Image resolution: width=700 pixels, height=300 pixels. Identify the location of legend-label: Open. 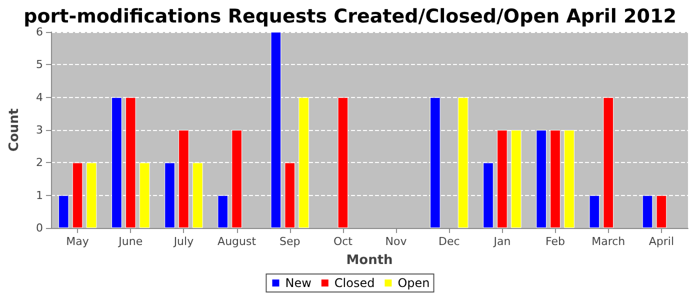
(414, 283).